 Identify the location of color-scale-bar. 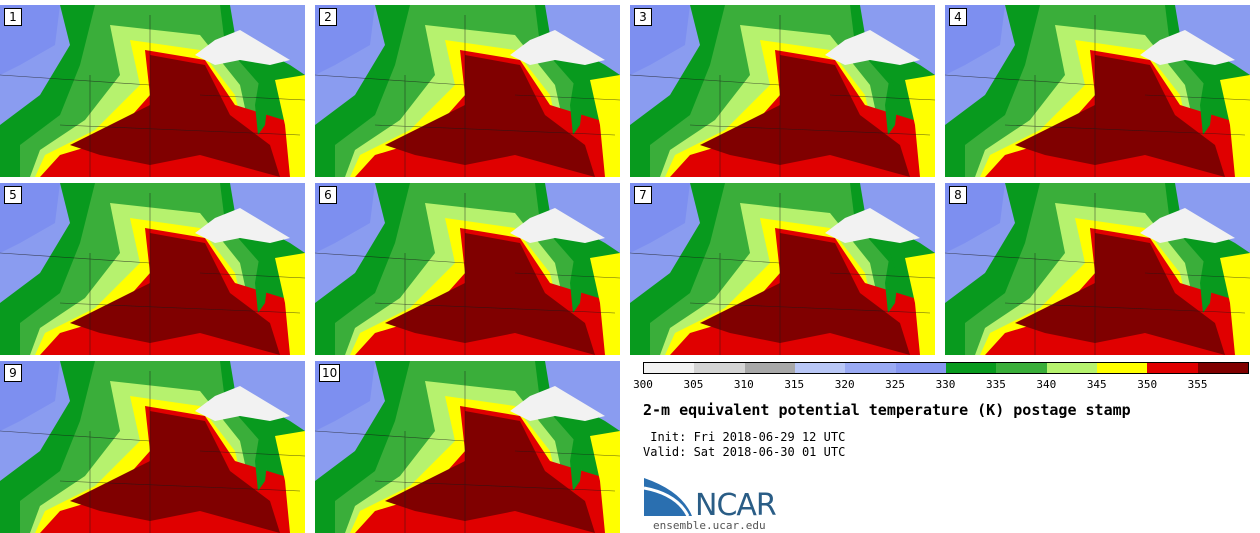
(946, 368).